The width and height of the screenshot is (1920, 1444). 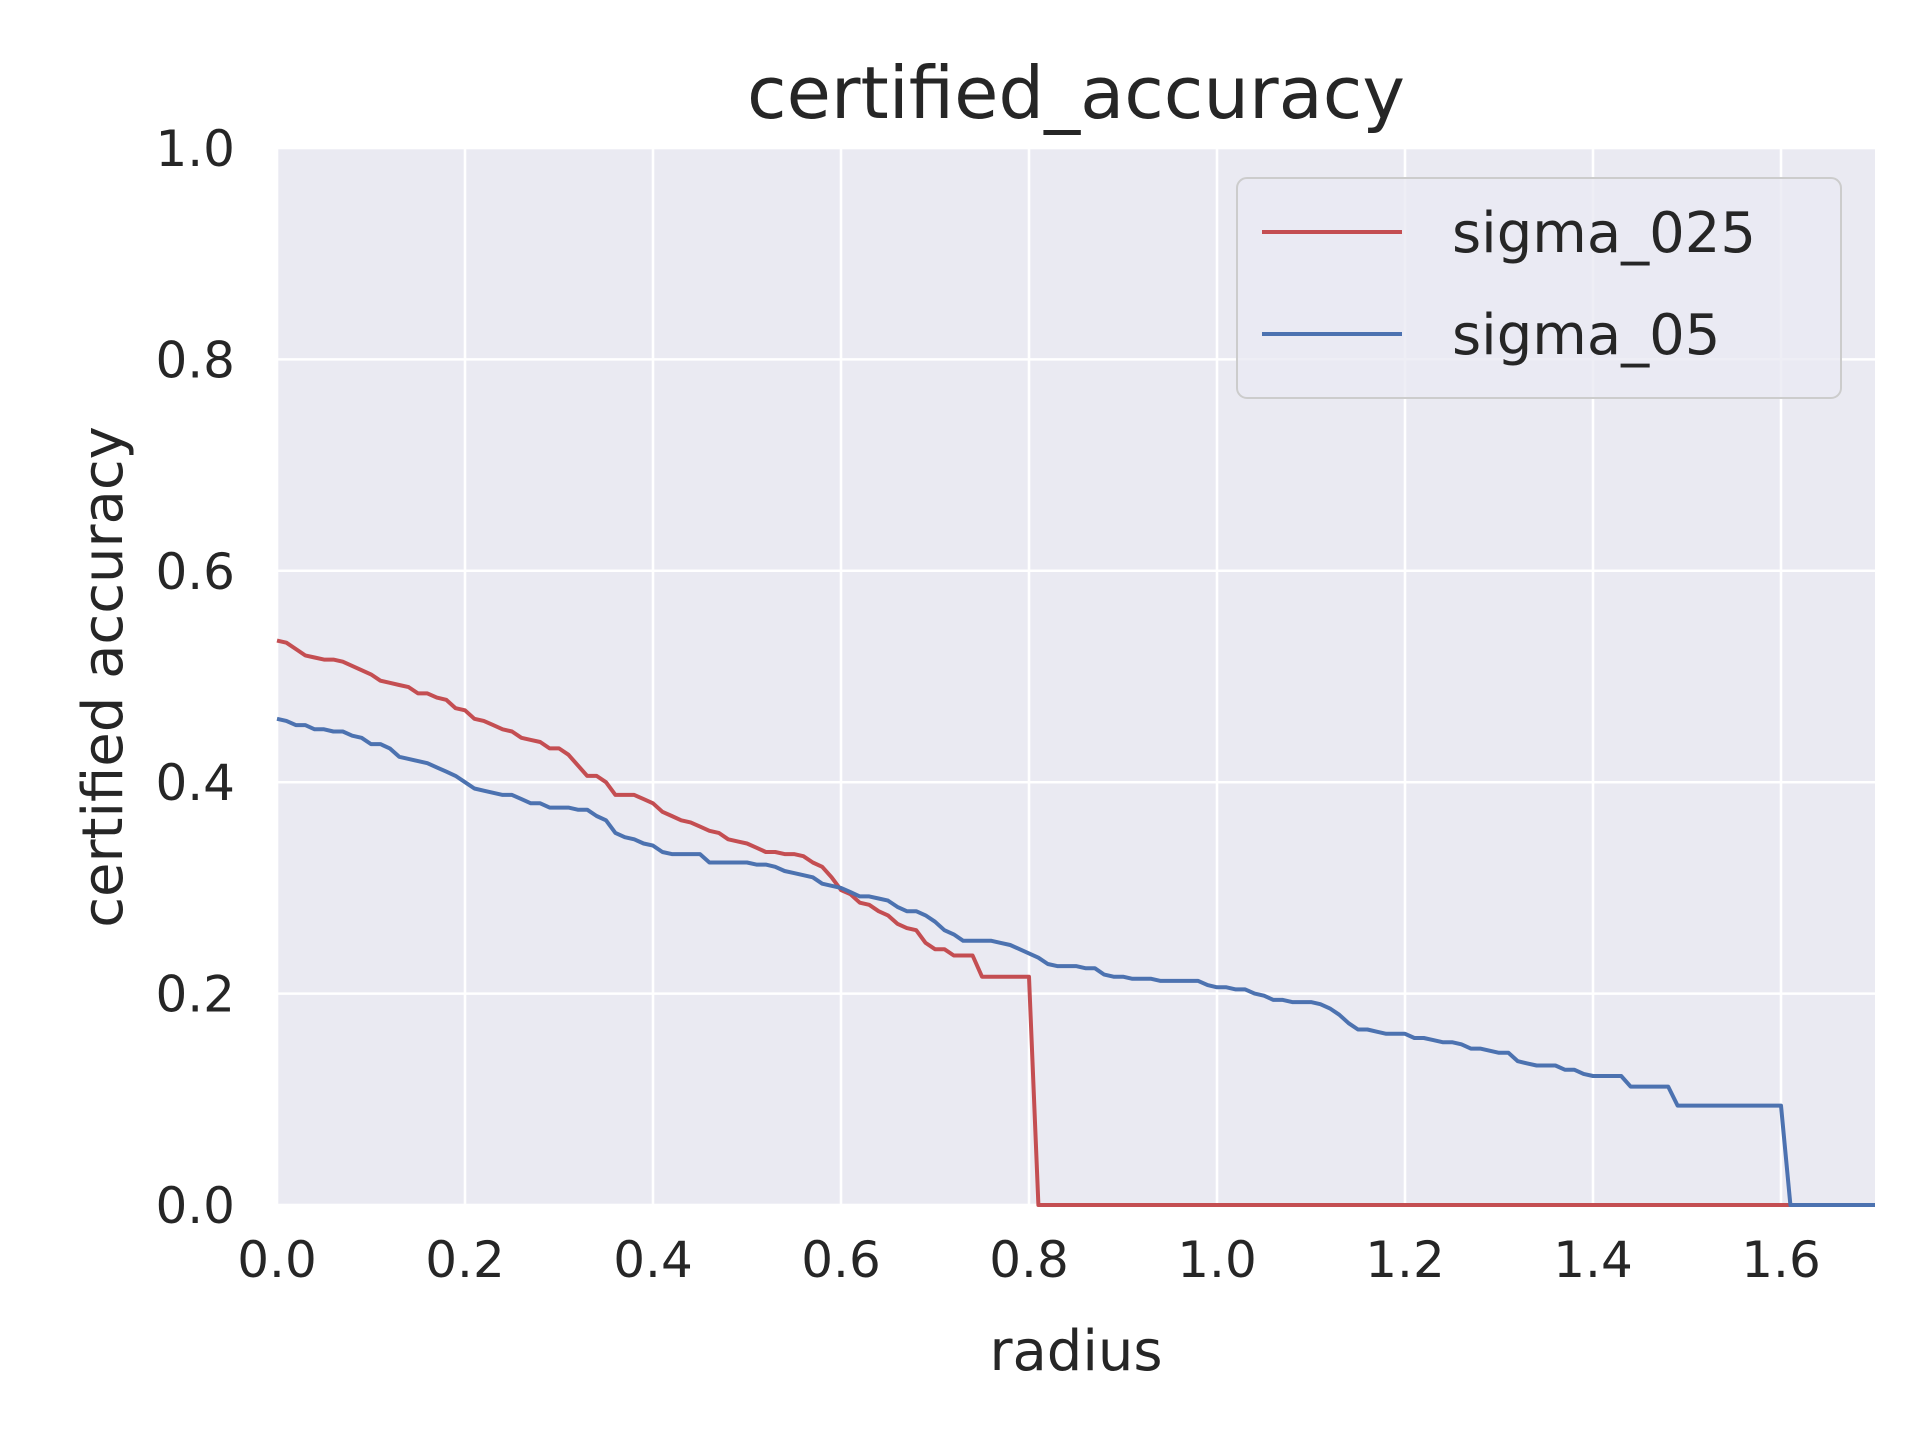 I want to click on x-tick-label: 0.8, so click(x=1029, y=1260).